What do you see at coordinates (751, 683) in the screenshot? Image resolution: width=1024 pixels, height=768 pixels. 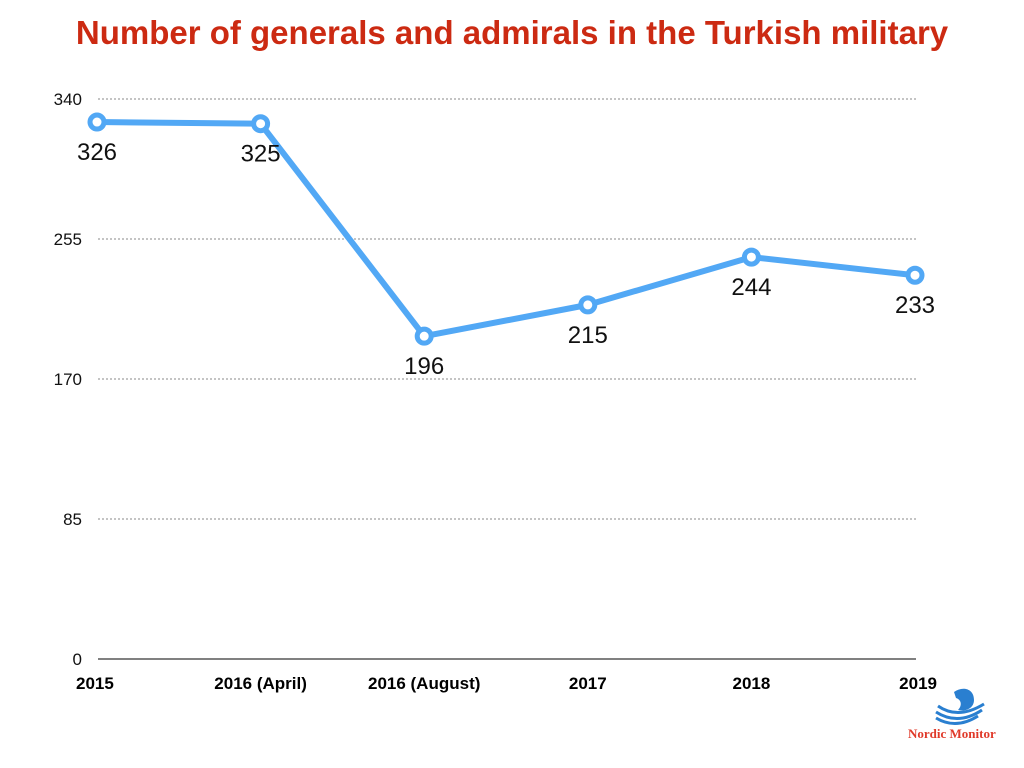 I see `x-tick-label: 2018` at bounding box center [751, 683].